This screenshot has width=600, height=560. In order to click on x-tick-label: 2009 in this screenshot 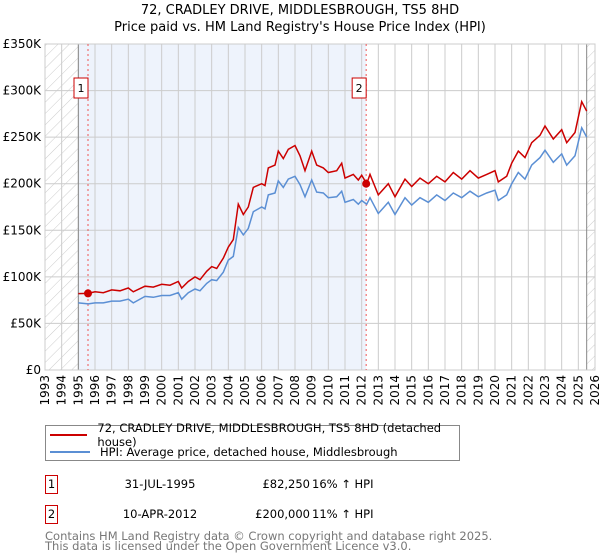, I will do `click(312, 390)`.